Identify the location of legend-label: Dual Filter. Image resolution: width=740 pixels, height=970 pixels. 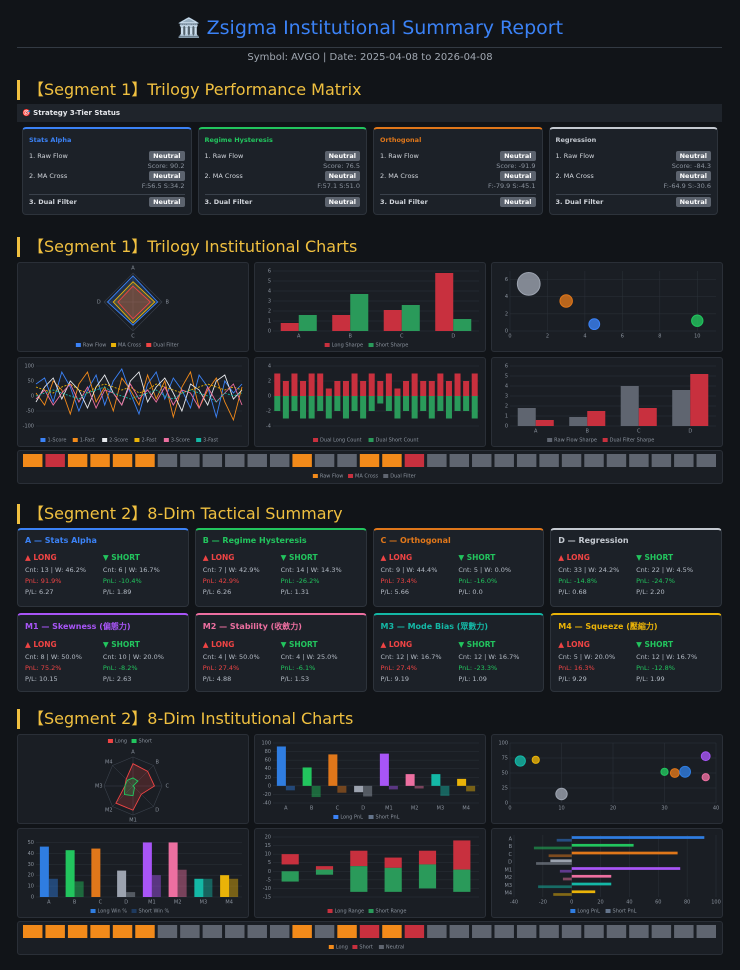
(166, 346).